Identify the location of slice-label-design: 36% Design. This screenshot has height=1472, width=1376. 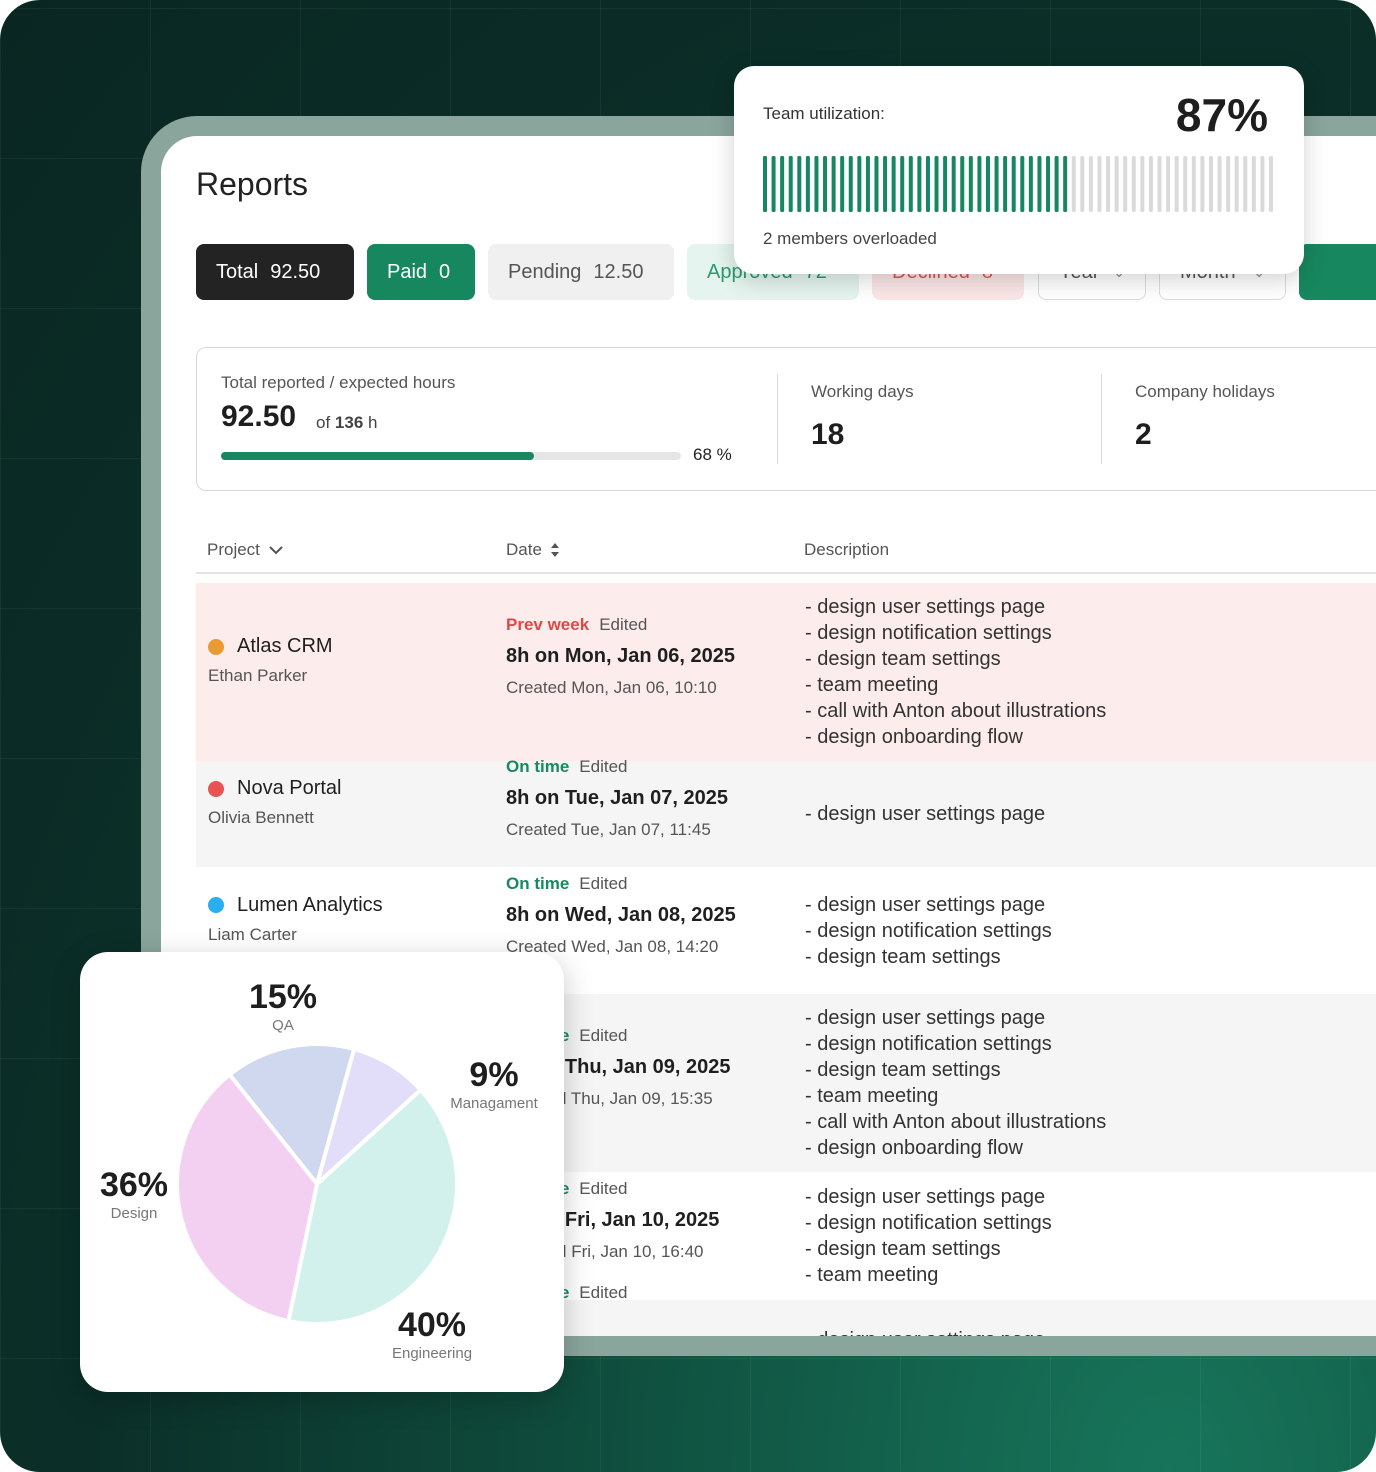
(134, 1194).